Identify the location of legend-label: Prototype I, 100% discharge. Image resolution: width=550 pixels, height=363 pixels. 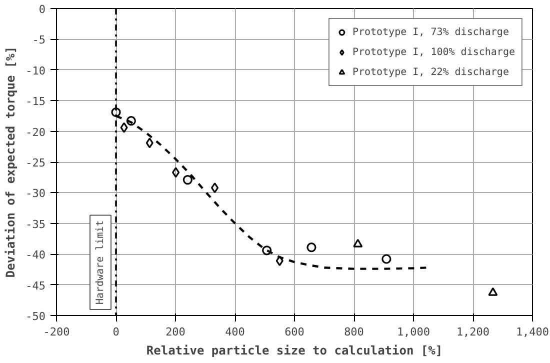
(433, 52).